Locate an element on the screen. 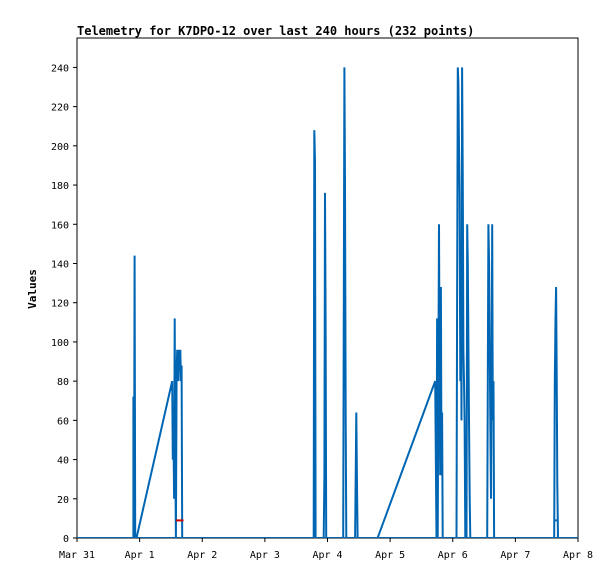 The image size is (615, 579). x-tick-label: Apr 2 is located at coordinates (202, 555).